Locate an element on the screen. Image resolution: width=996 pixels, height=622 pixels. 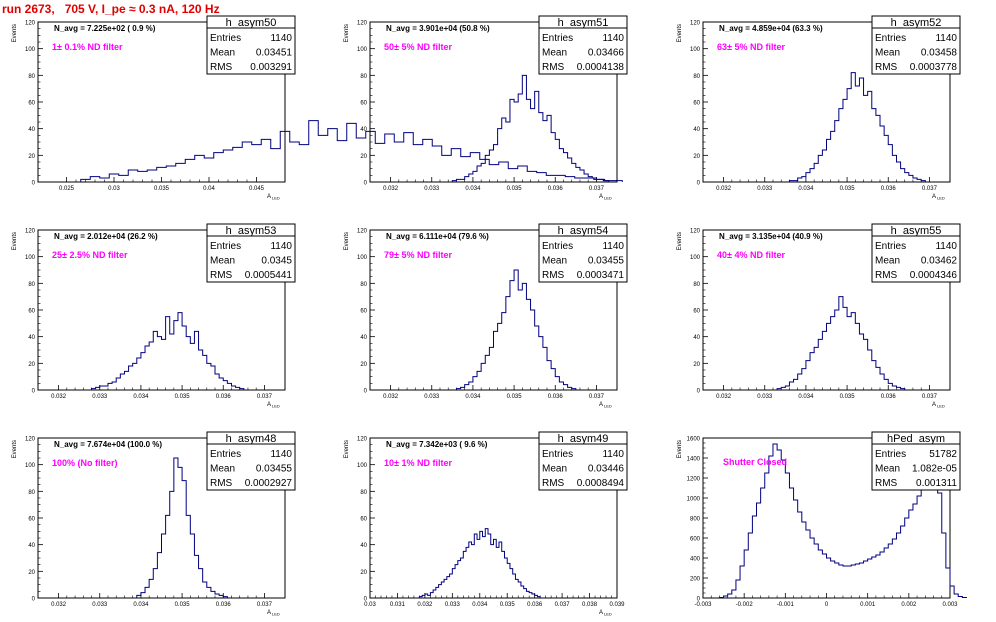
plot-h_asym50-ytick-label: 0 is located at coordinates (34, 184).